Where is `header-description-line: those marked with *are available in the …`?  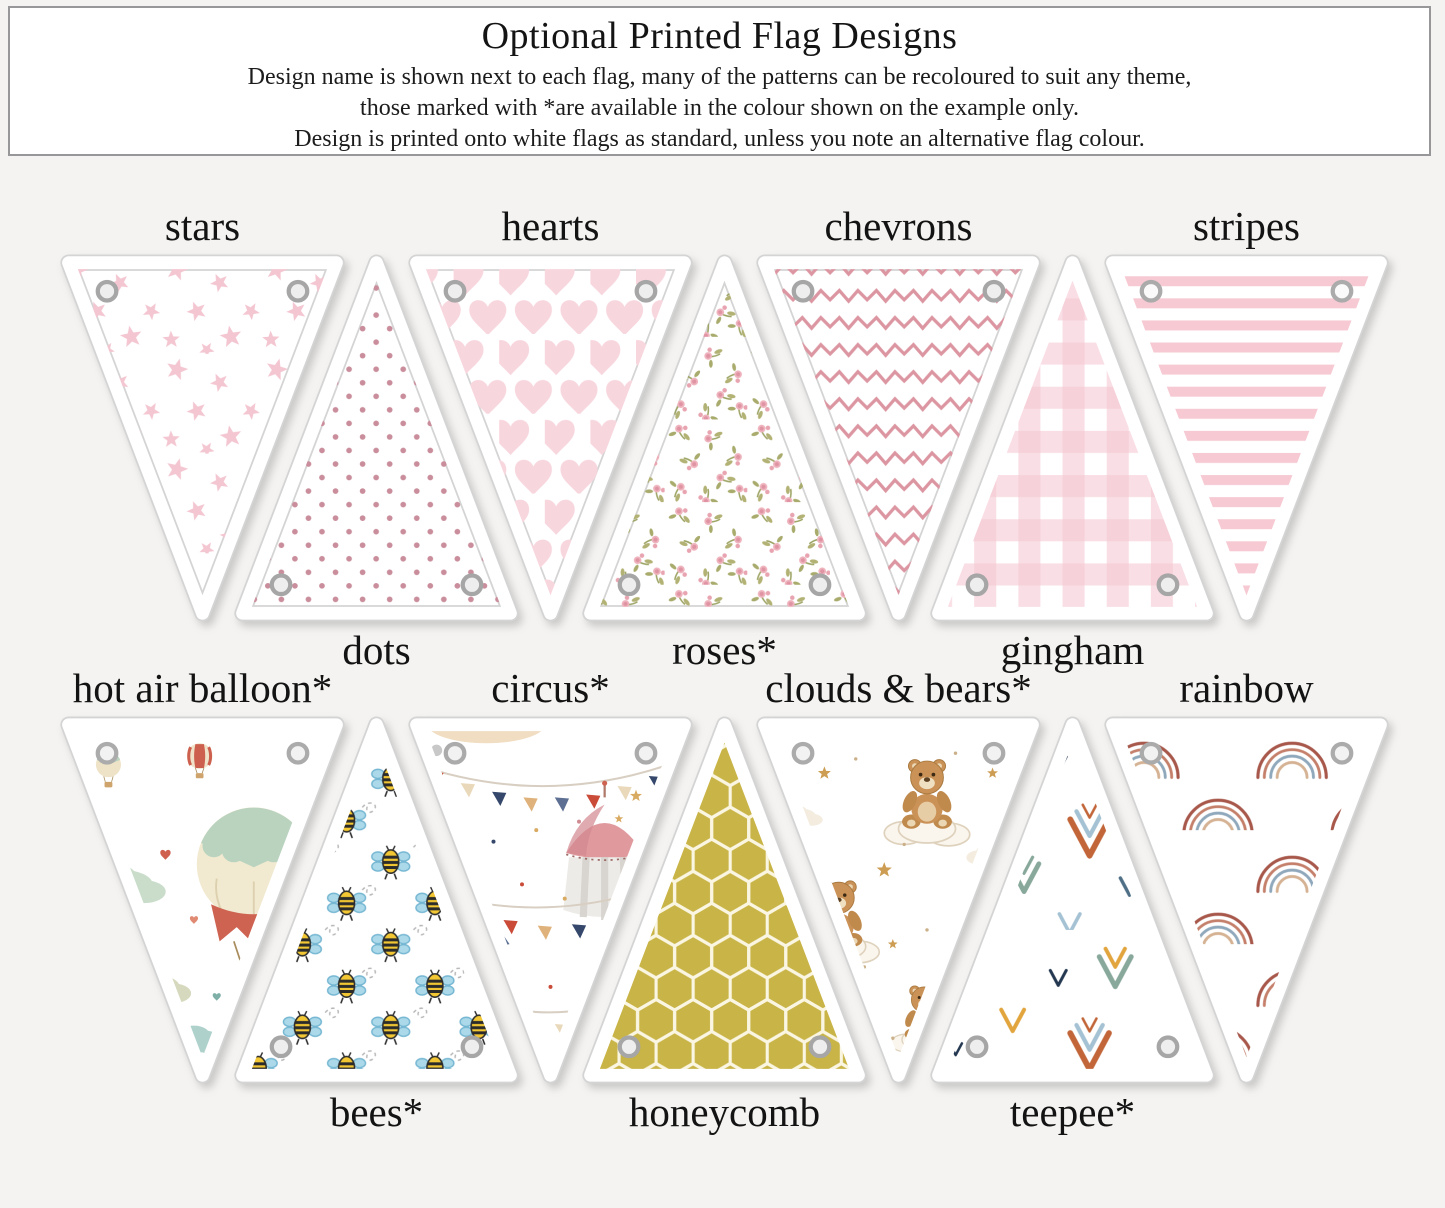
header-description-line: those marked with *are available in the … is located at coordinates (719, 108).